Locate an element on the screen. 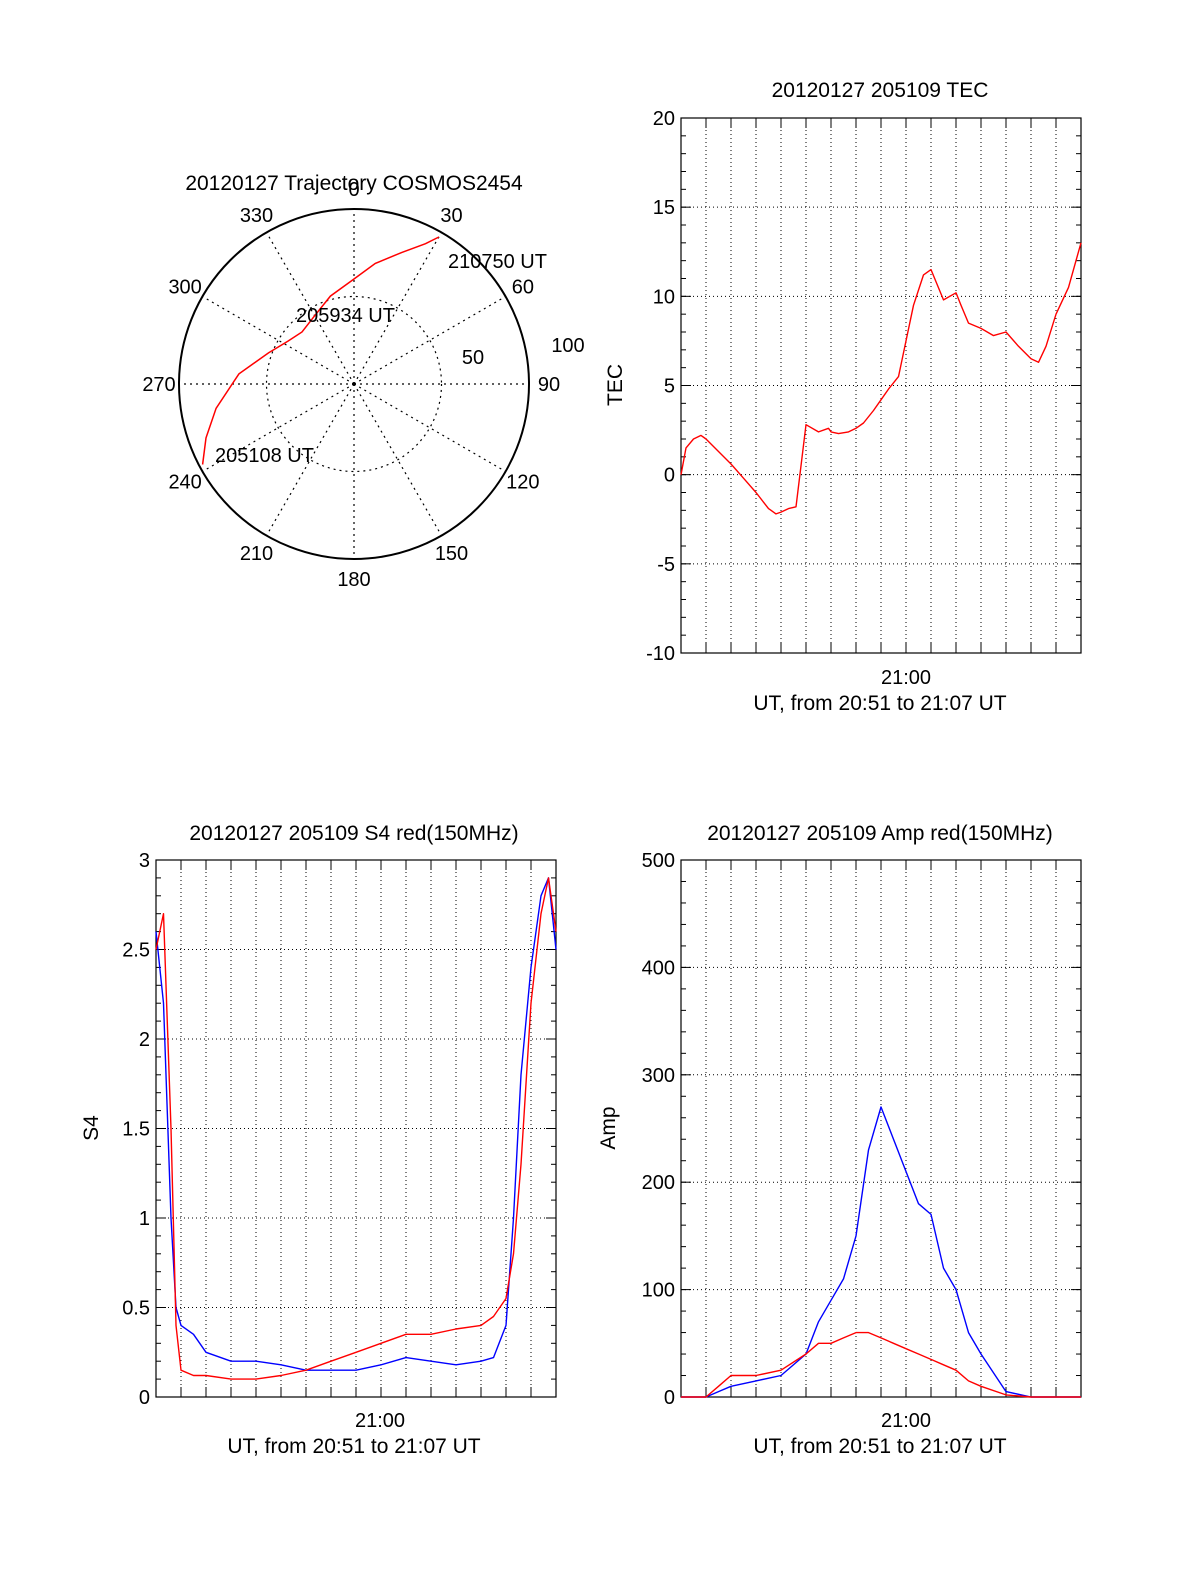  polar-annotation: 205108 UT is located at coordinates (264, 456).